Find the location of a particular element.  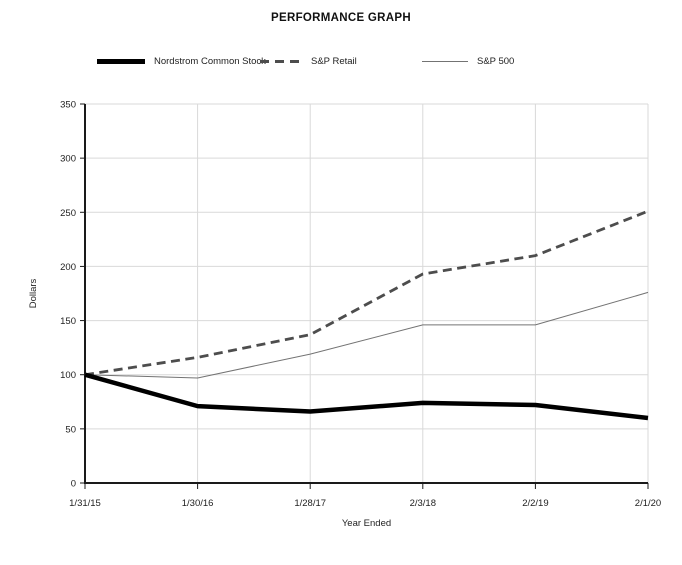

x-tick-label: 1/31/15 is located at coordinates (85, 503).